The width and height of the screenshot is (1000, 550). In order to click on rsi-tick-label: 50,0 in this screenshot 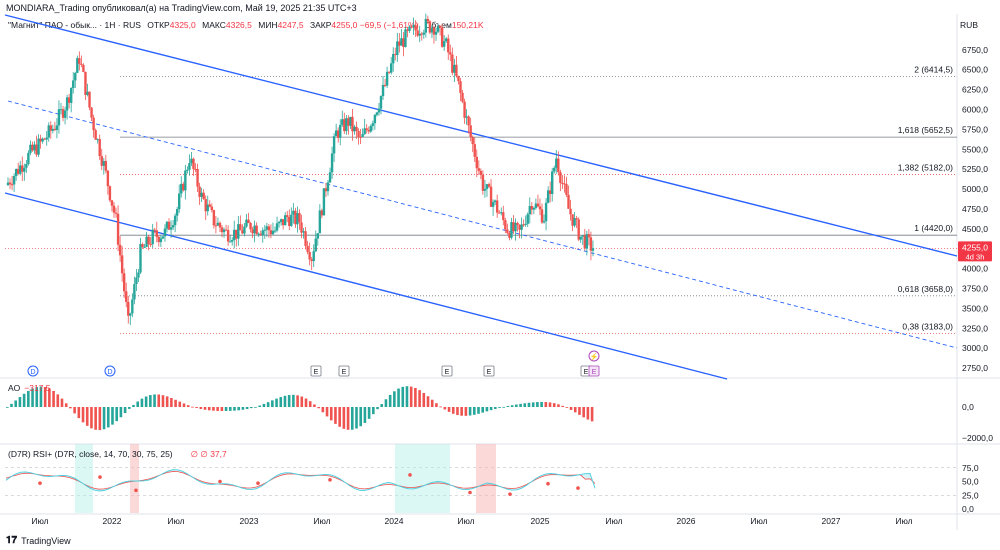, I will do `click(970, 482)`.